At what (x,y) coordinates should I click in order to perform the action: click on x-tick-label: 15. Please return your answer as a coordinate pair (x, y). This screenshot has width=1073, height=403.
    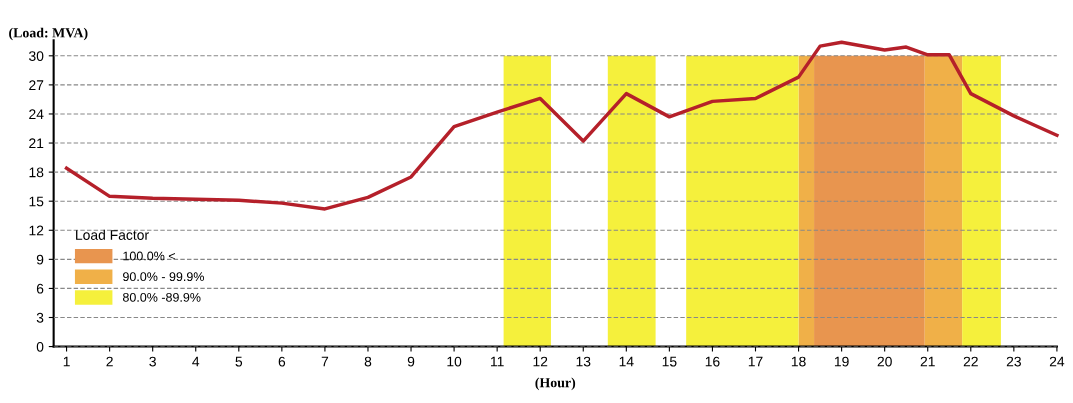
    Looking at the image, I should click on (669, 361).